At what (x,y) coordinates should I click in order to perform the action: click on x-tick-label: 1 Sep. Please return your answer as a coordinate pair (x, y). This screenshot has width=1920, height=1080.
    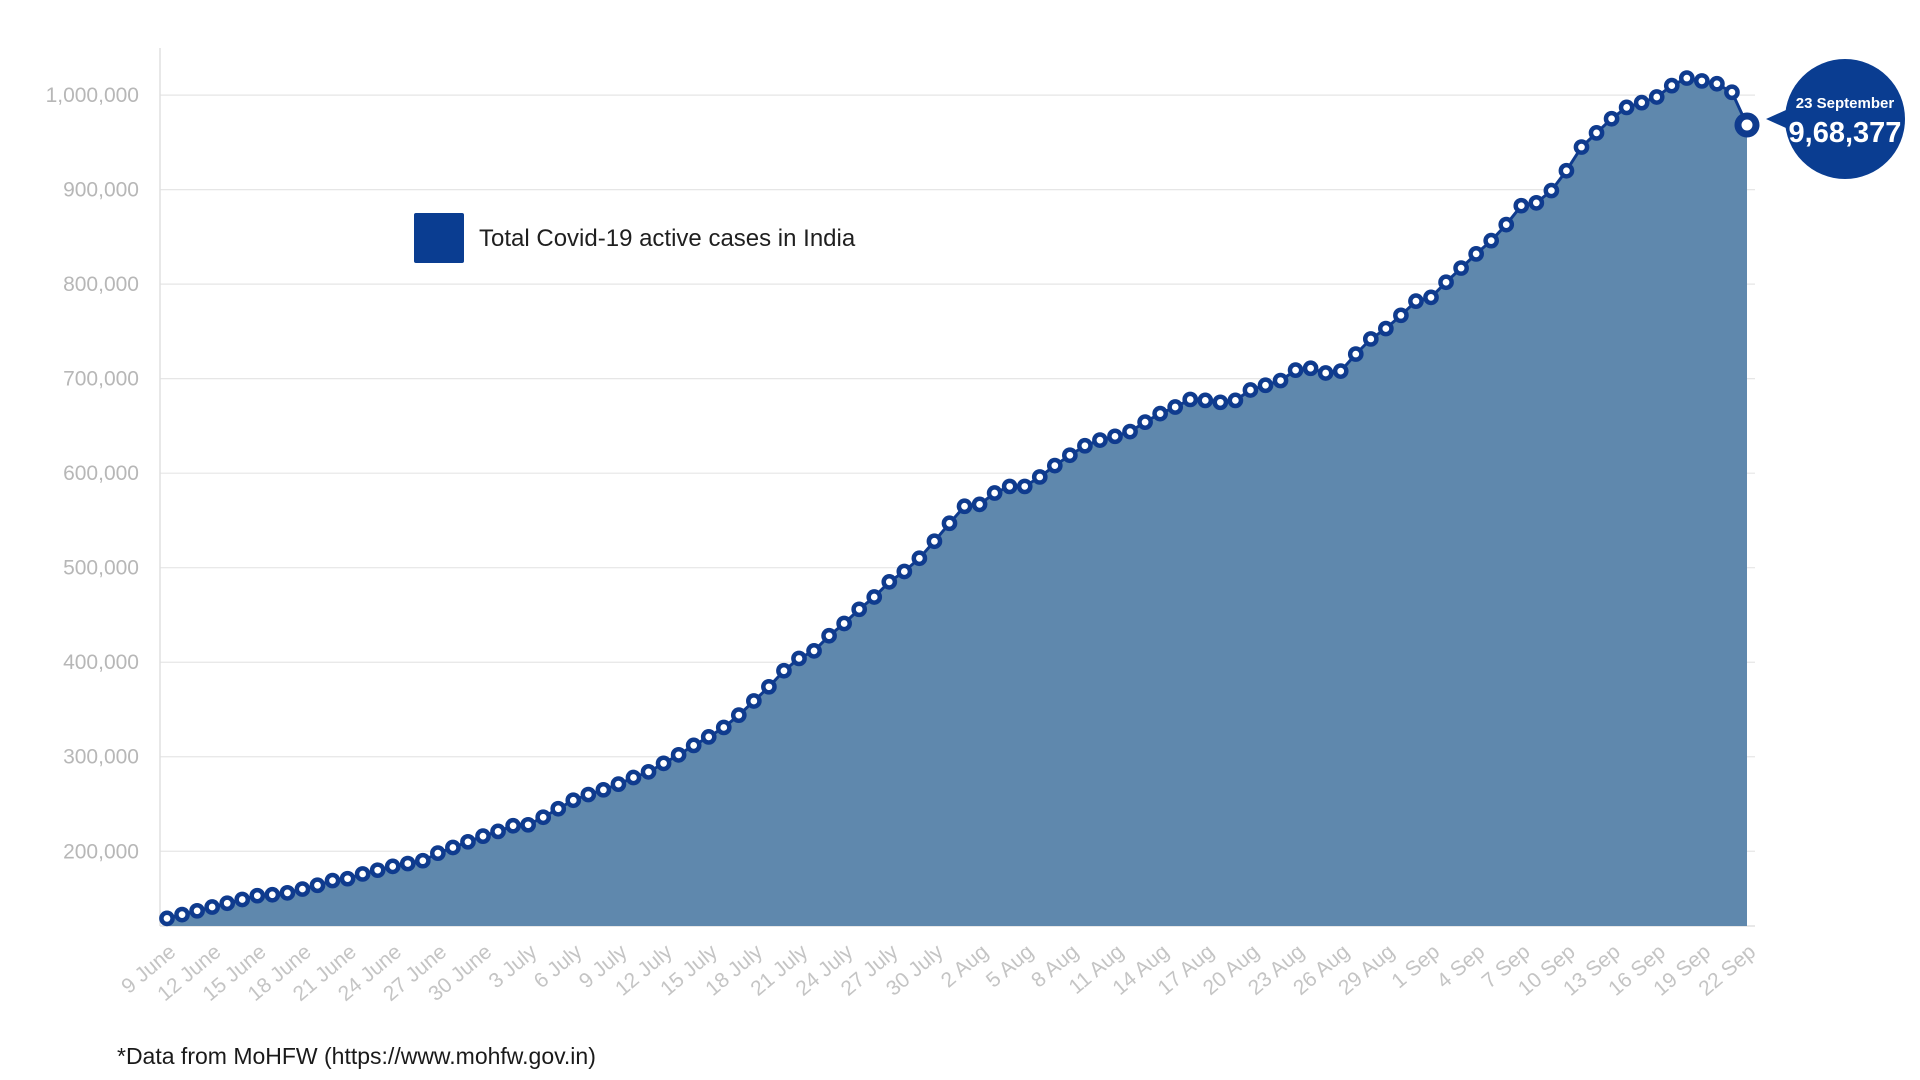
    Looking at the image, I should click on (1415, 966).